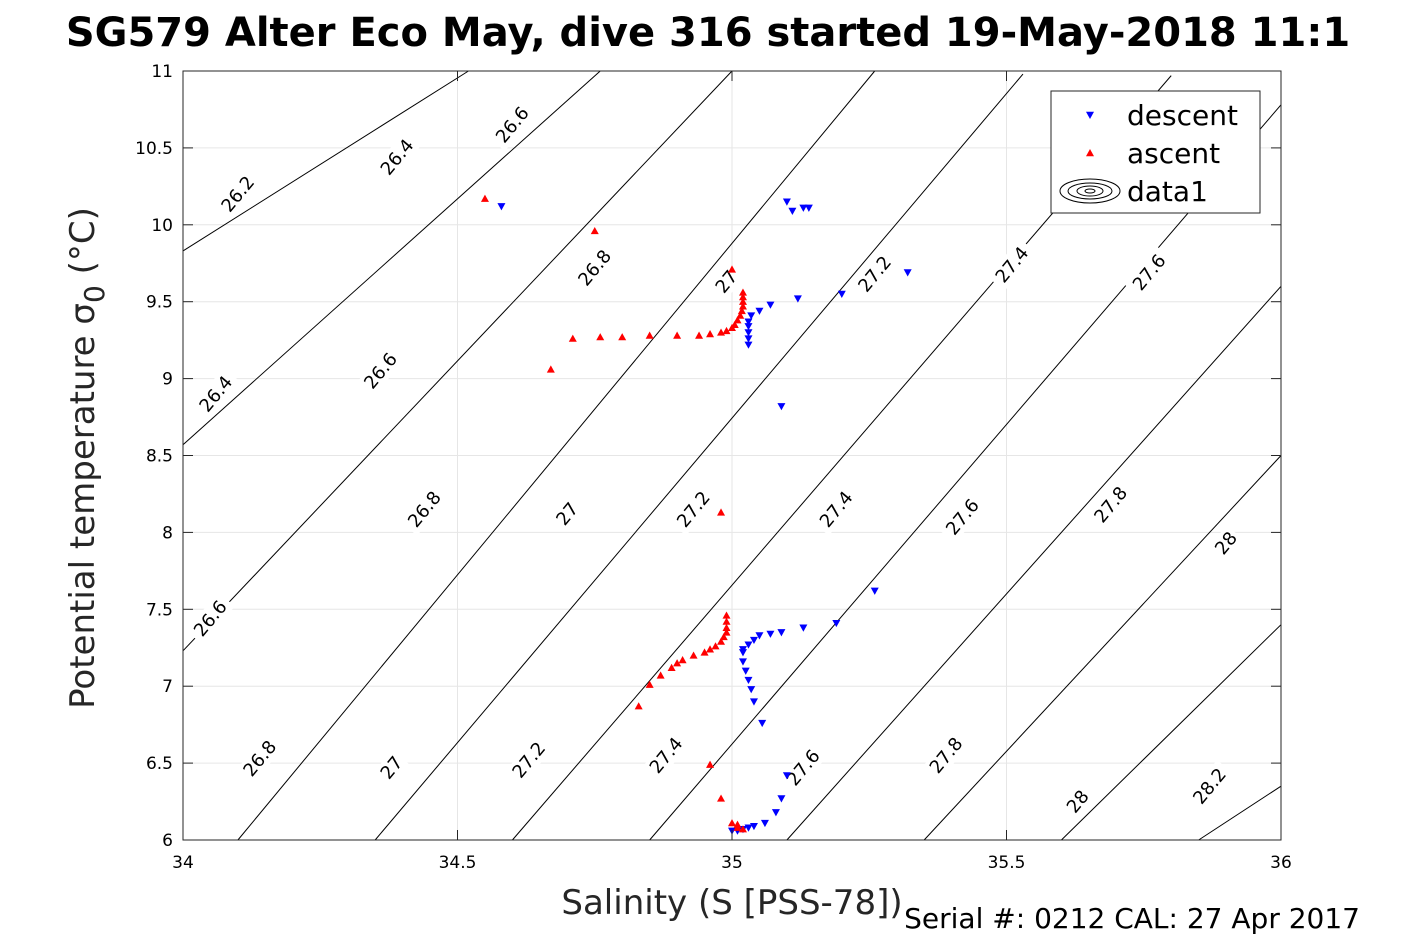 This screenshot has width=1417, height=945. Describe the element at coordinates (154, 149) in the screenshot. I see `y-tick-label: 10.5` at that location.